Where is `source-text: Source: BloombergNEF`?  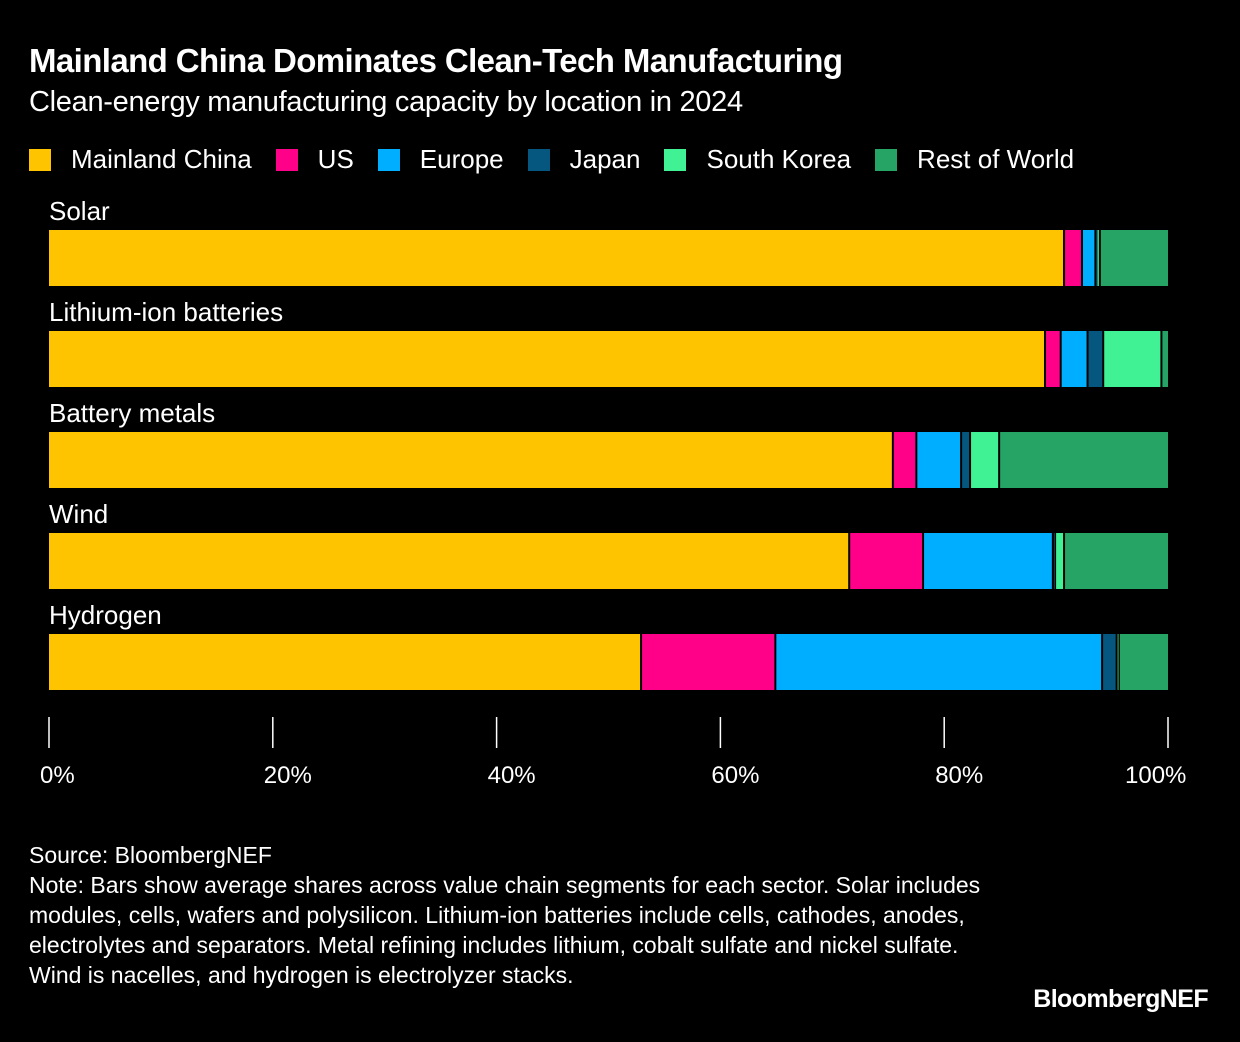 source-text: Source: BloombergNEF is located at coordinates (150, 855).